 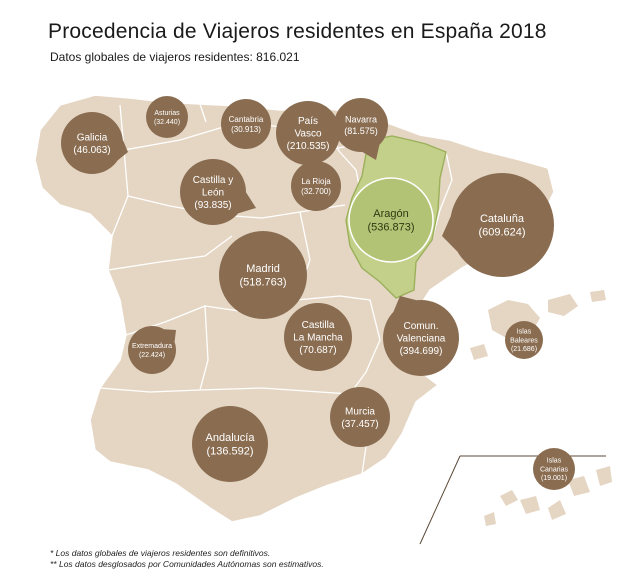 What do you see at coordinates (361, 120) in the screenshot?
I see `bubble-name-navarra: Navarra` at bounding box center [361, 120].